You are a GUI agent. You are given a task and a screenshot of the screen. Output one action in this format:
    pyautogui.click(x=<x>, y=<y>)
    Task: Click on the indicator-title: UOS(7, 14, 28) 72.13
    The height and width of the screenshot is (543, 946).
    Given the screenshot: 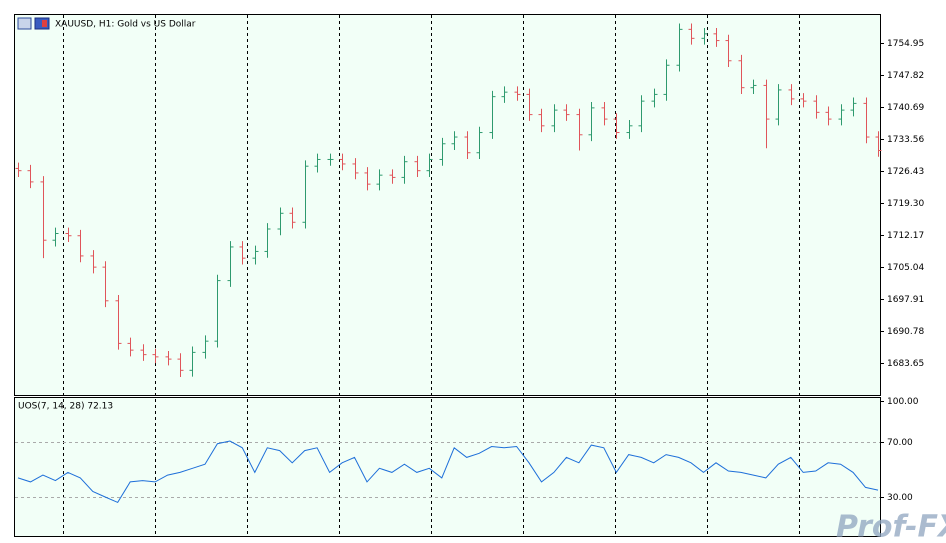 What is the action you would take?
    pyautogui.click(x=65, y=407)
    